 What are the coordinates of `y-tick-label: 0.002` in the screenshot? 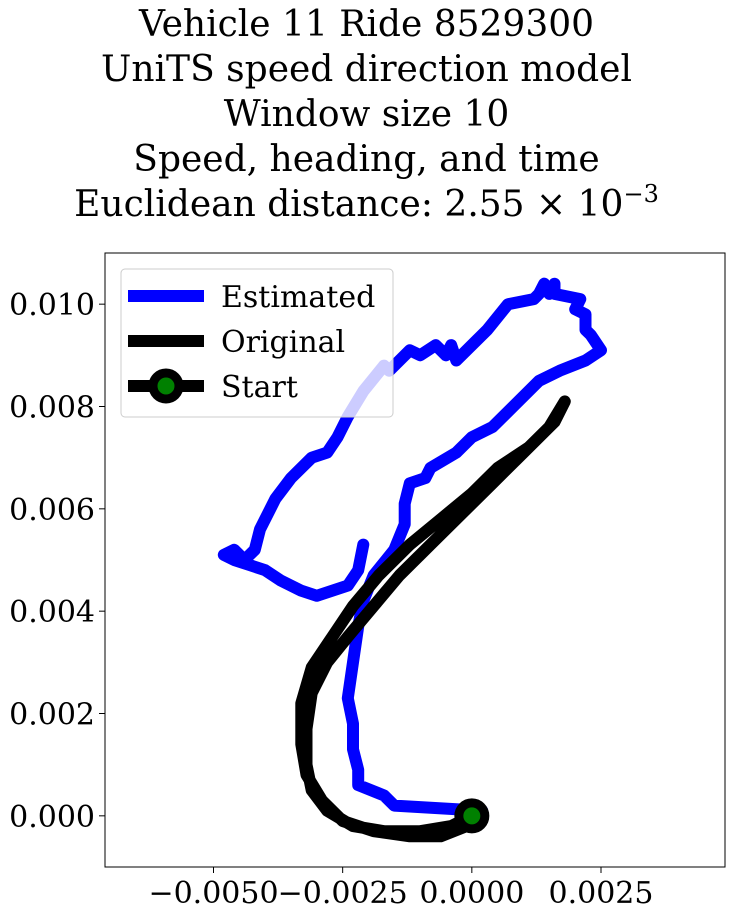 It's located at (52, 715).